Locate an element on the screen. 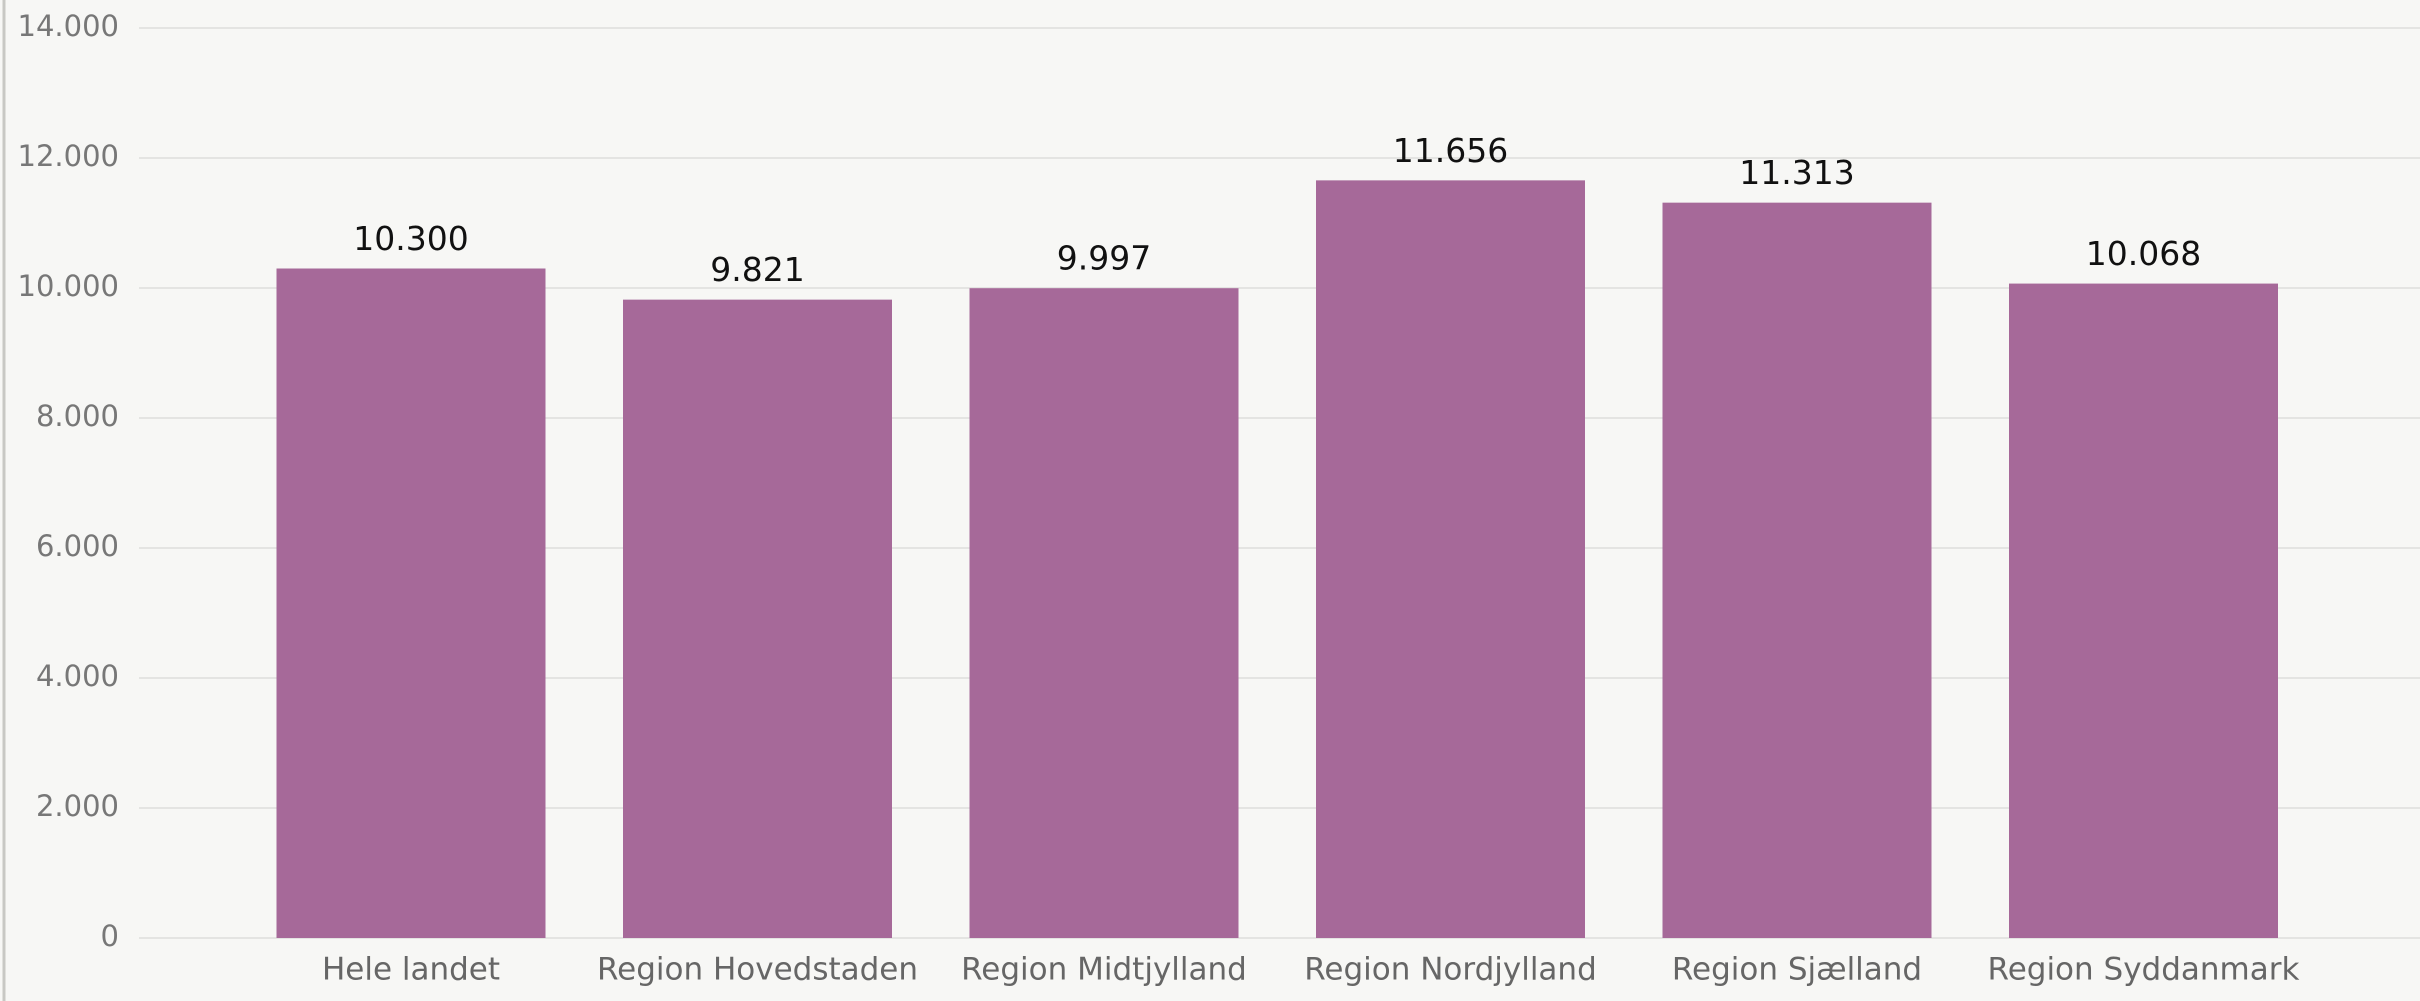 The image size is (2420, 1001). x-tick-label: Region Sjælland is located at coordinates (1797, 970).